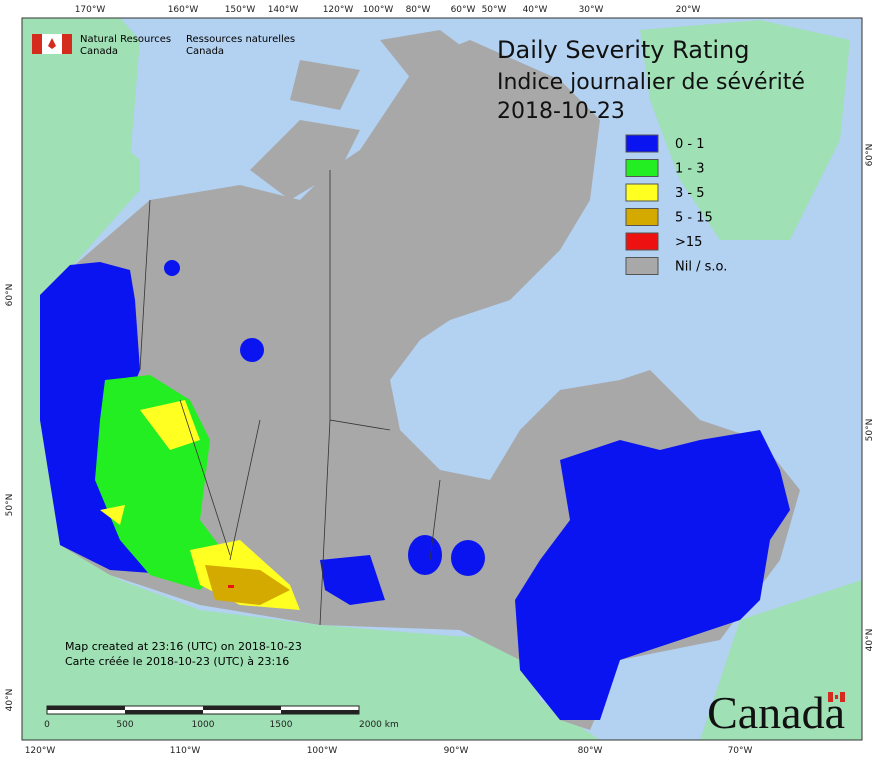 This screenshot has width=880, height=760. What do you see at coordinates (465, 405) in the screenshot?
I see `hudson-bay` at bounding box center [465, 405].